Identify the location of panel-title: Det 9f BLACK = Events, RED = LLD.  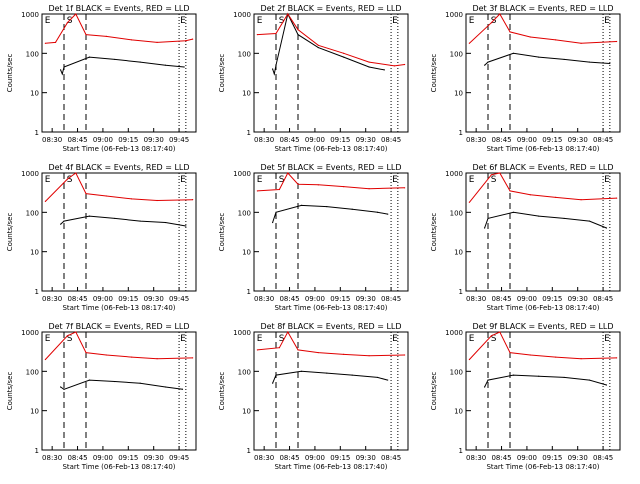
(542, 326).